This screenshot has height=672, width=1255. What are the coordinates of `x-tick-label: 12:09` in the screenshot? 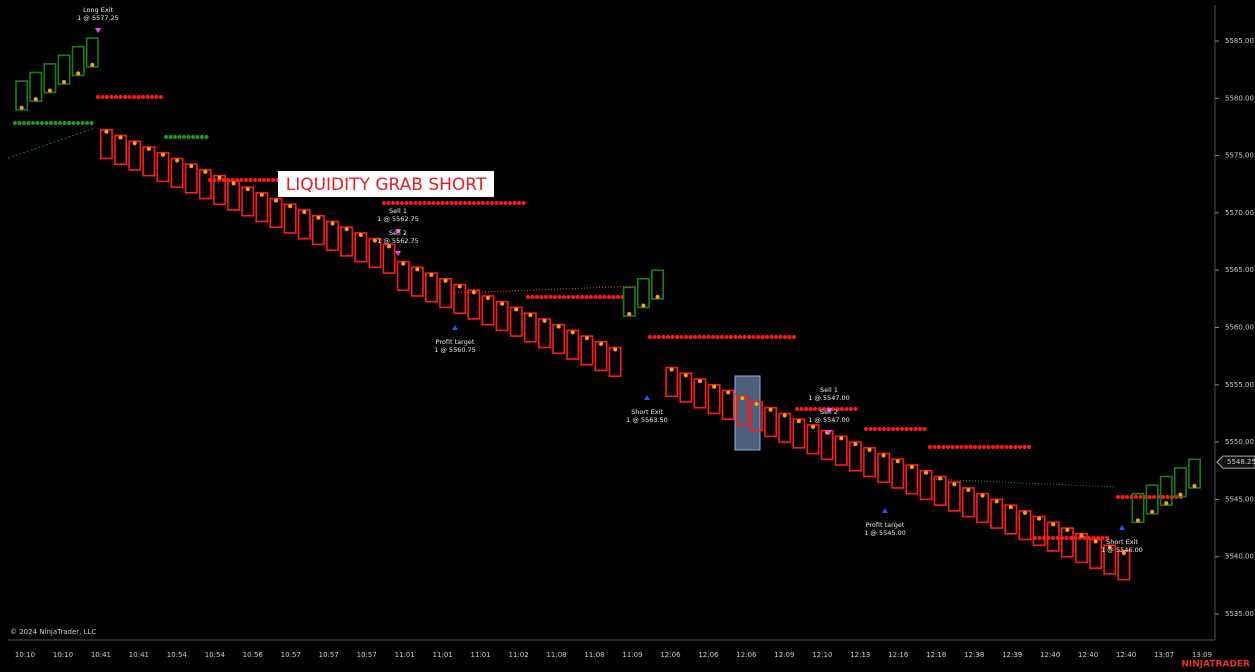 It's located at (784, 655).